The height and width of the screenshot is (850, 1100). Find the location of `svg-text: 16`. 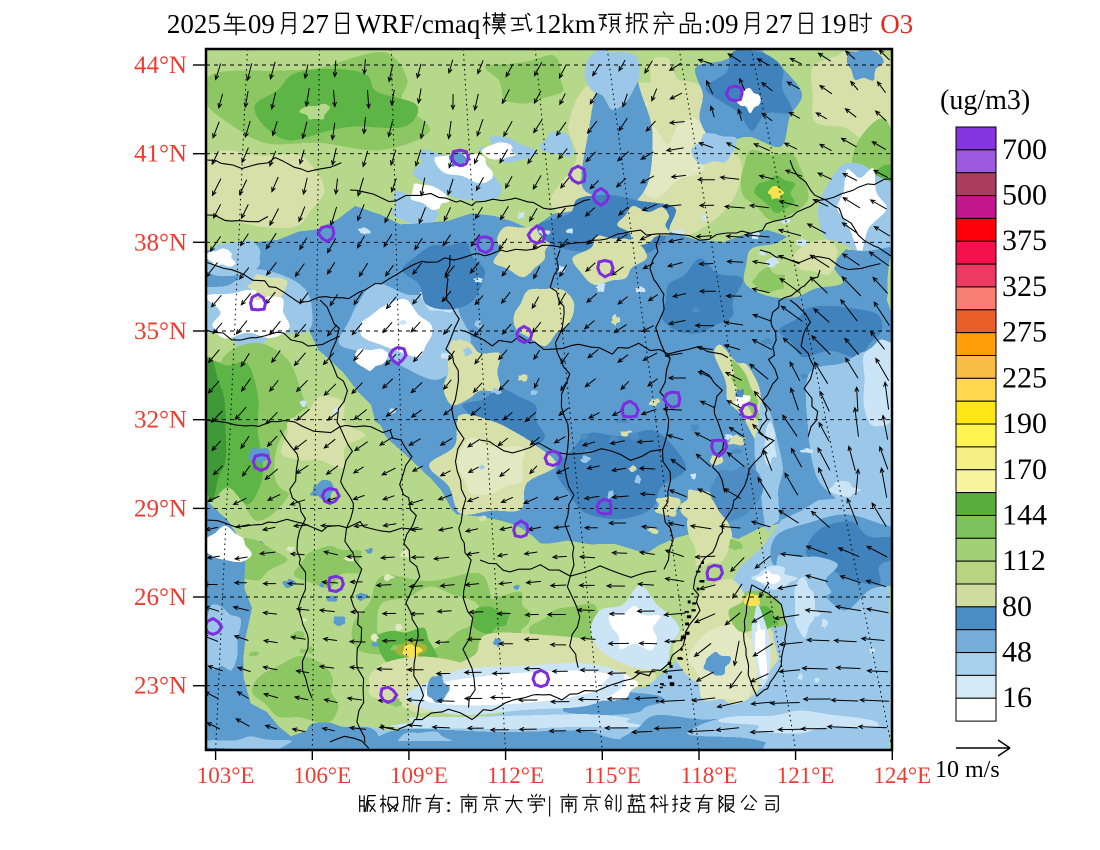

svg-text: 16 is located at coordinates (1017, 697).